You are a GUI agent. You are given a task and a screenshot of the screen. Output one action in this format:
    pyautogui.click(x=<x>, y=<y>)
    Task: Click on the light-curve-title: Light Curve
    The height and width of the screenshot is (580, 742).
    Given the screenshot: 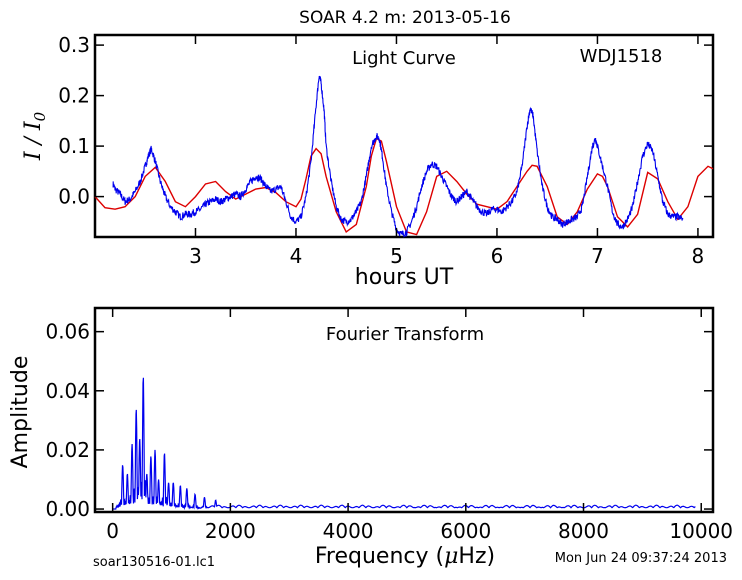 What is the action you would take?
    pyautogui.click(x=404, y=58)
    